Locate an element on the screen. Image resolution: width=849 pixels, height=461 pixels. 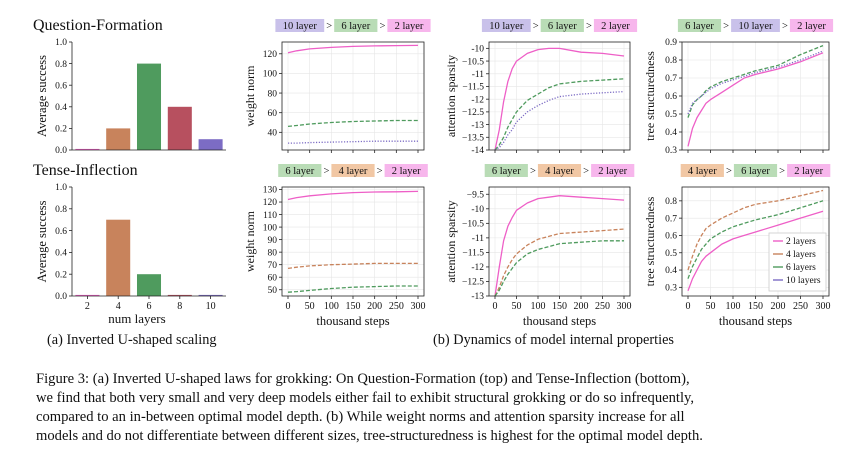
y-tick-label: −10.5 is located at coordinates (473, 62).